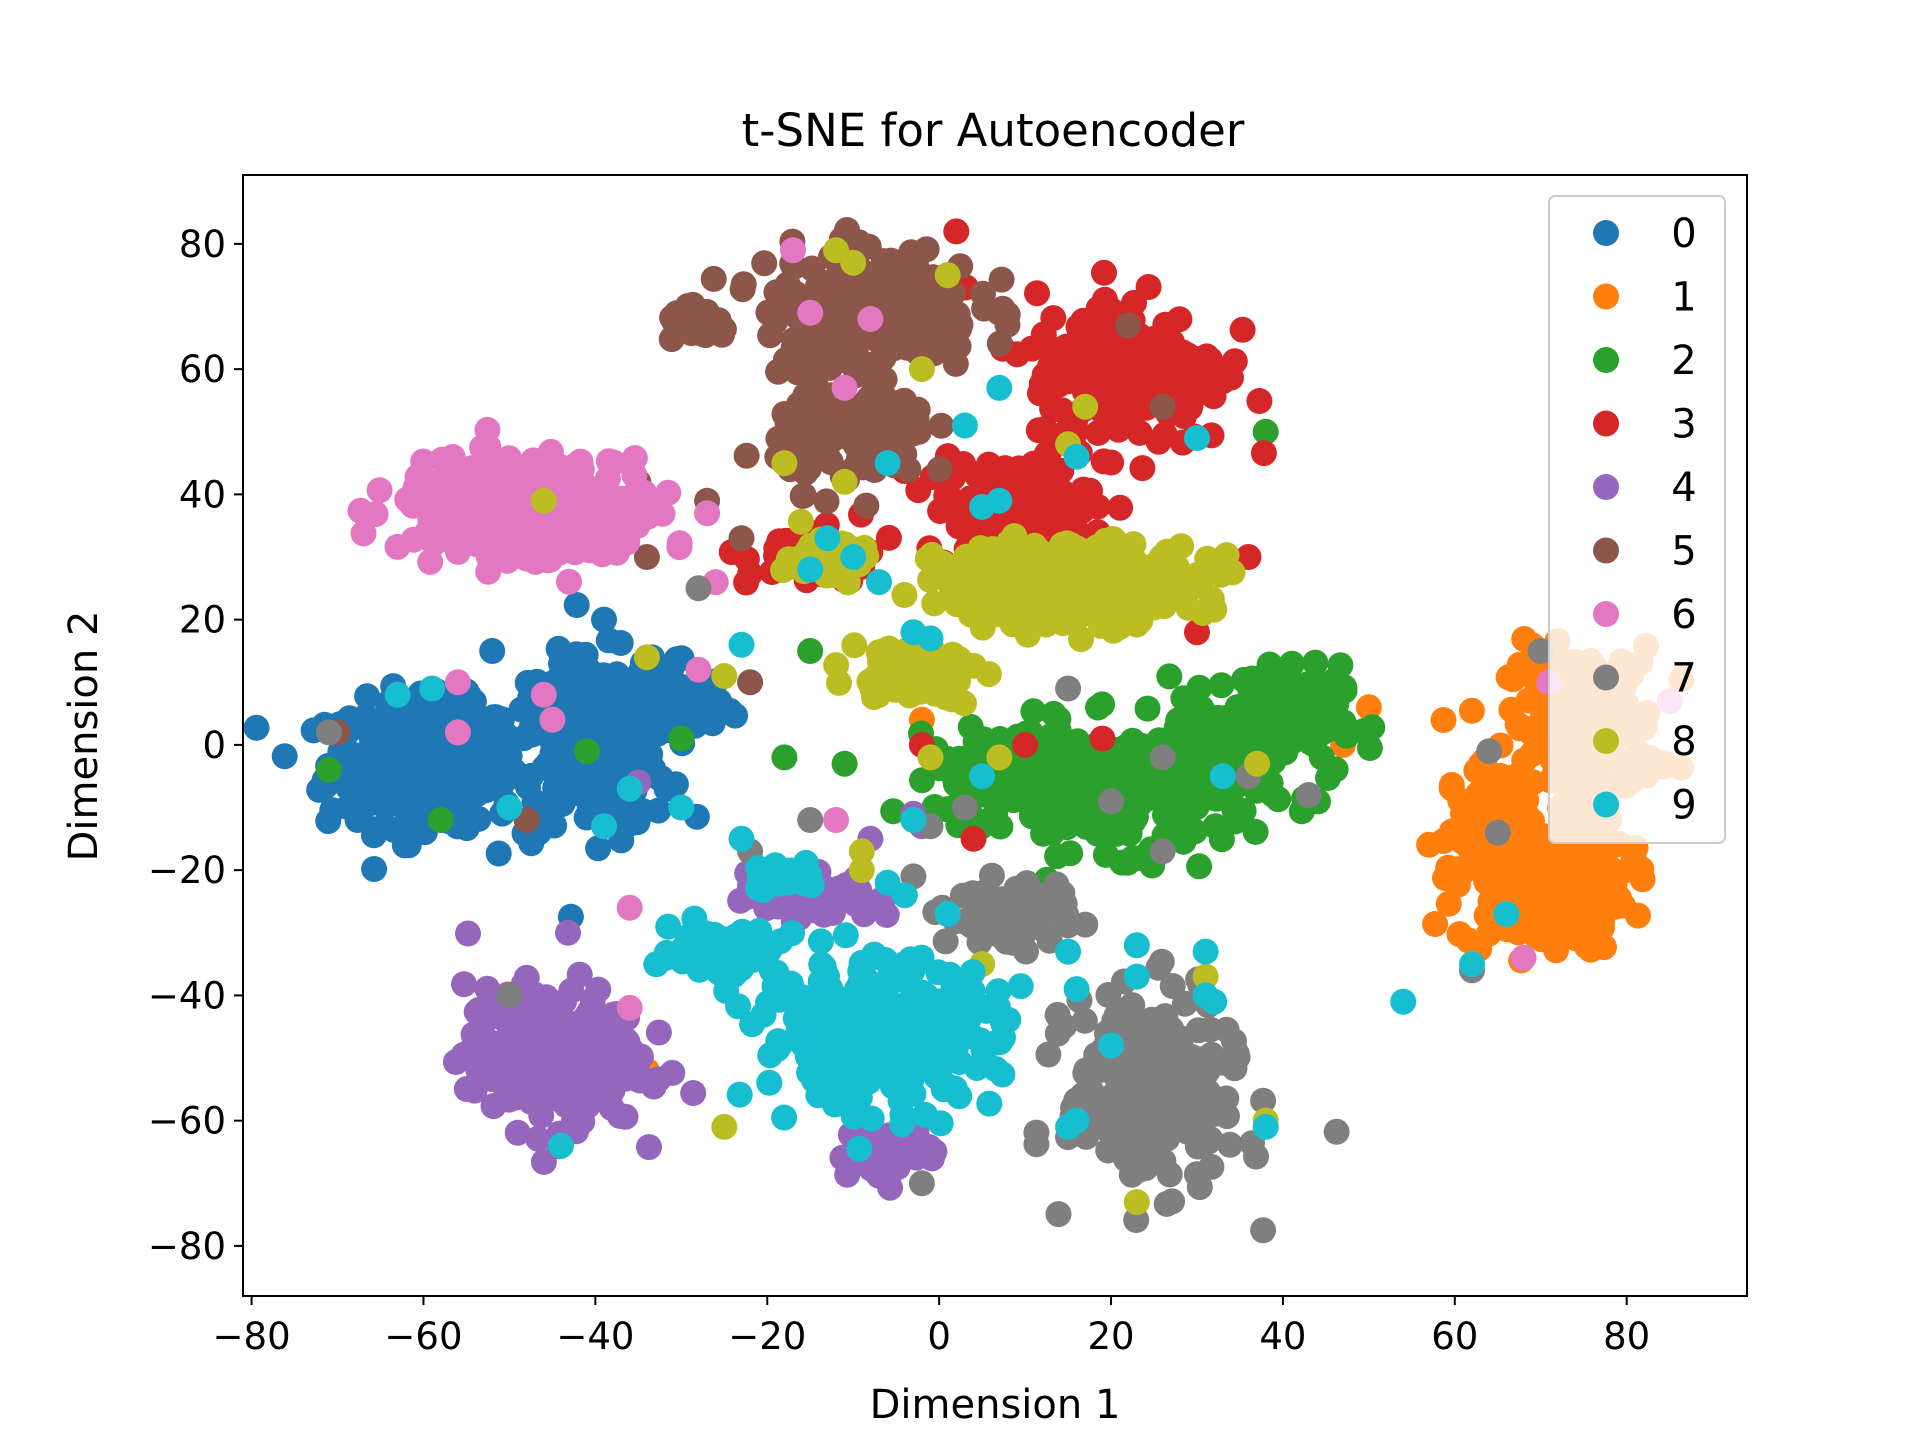 The image size is (1920, 1440). Describe the element at coordinates (1683, 552) in the screenshot. I see `legend-label-5: 5` at that location.